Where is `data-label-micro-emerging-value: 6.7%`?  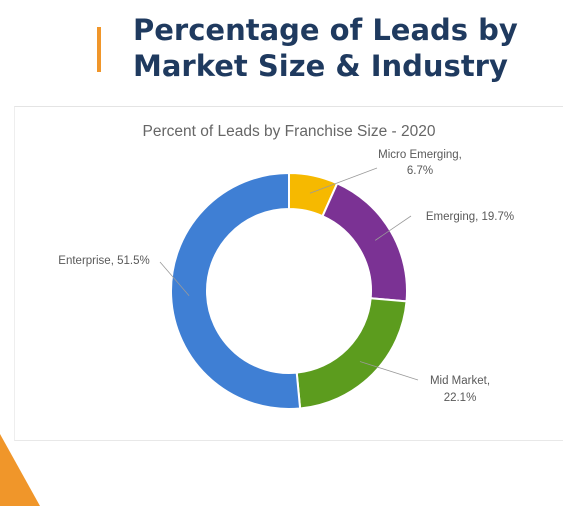 data-label-micro-emerging-value: 6.7% is located at coordinates (420, 171).